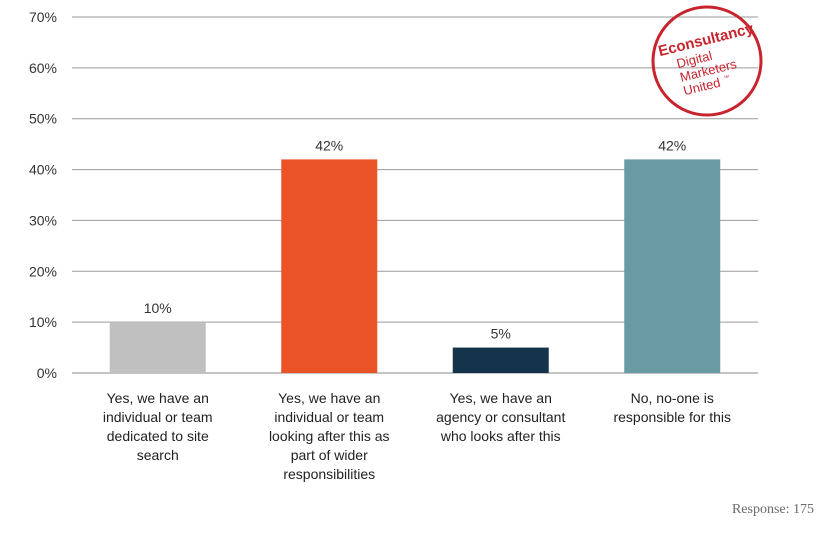 The height and width of the screenshot is (533, 830). What do you see at coordinates (672, 407) in the screenshot?
I see `x-category-label: No, no-one is responsible for this` at bounding box center [672, 407].